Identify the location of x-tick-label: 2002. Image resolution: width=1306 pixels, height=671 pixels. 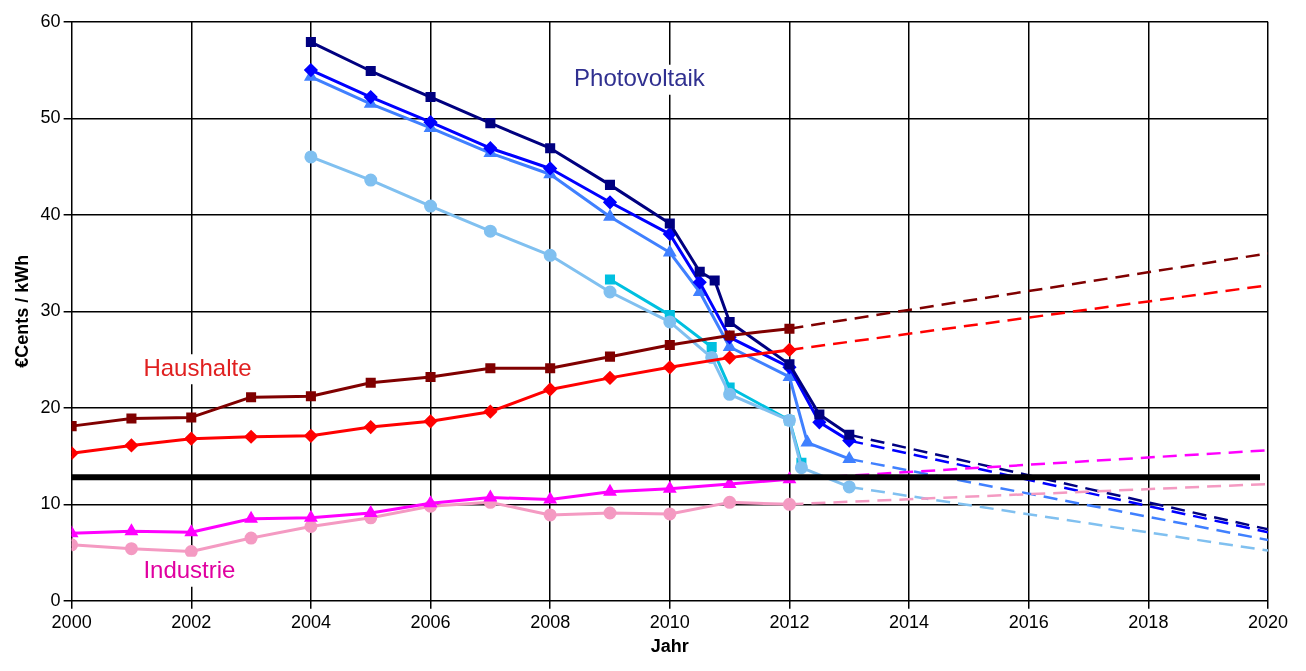
(191, 621).